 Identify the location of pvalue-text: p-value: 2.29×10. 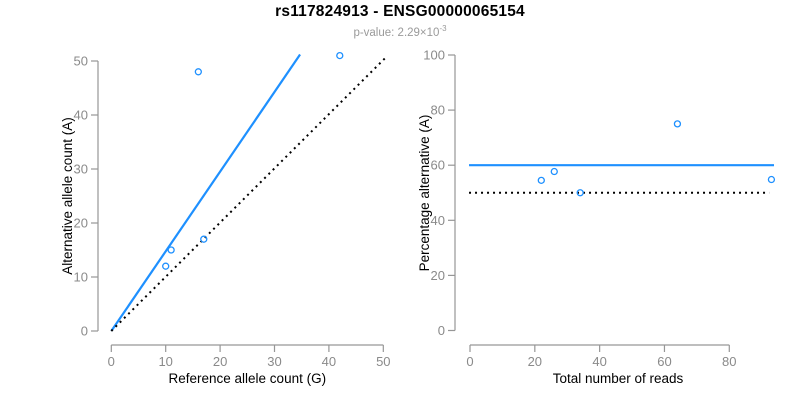
(396, 32).